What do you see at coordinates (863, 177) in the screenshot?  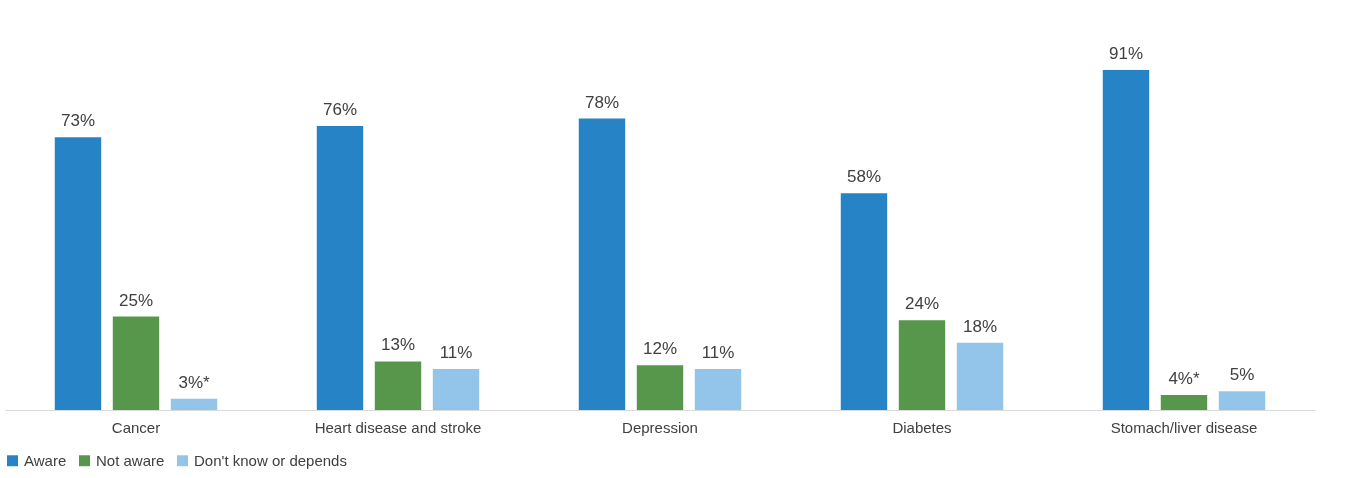 I see `data-label: 58%` at bounding box center [863, 177].